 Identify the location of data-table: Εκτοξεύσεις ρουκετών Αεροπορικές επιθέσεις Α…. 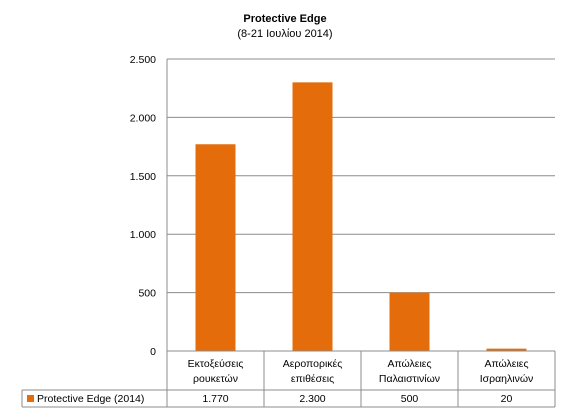
(288, 379).